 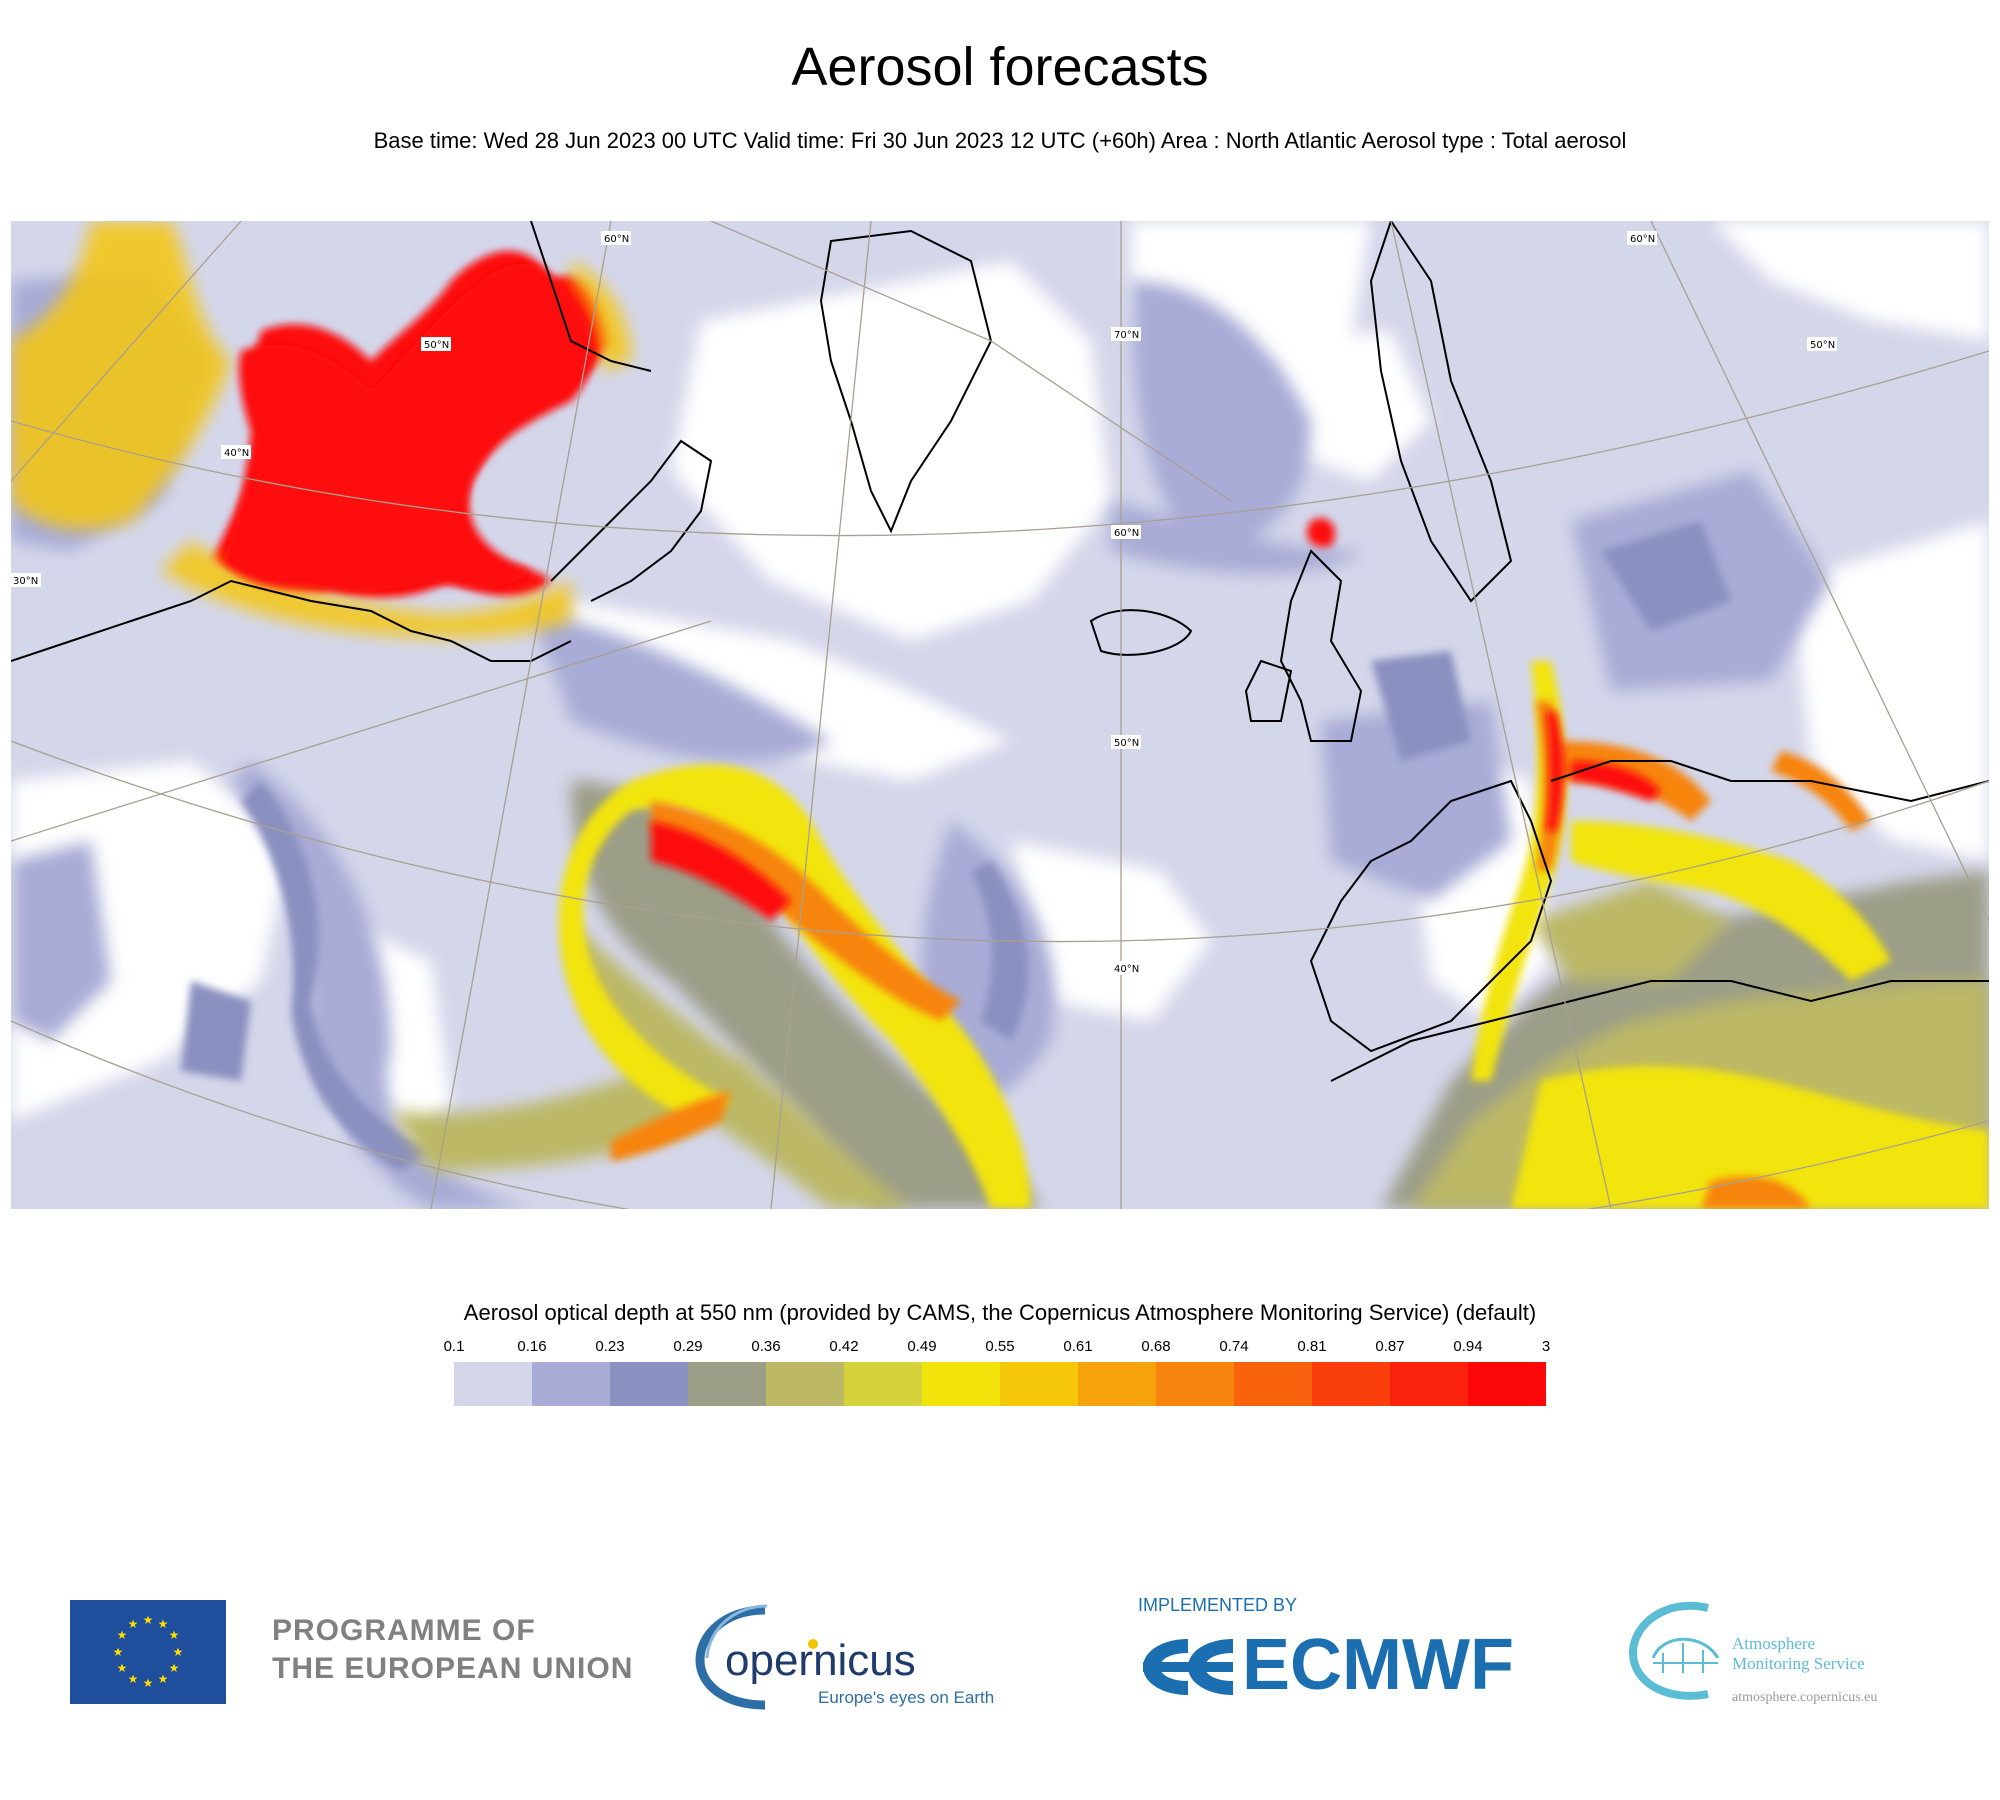 What do you see at coordinates (1390, 1346) in the screenshot?
I see `colorbar-tick-label: 0.87` at bounding box center [1390, 1346].